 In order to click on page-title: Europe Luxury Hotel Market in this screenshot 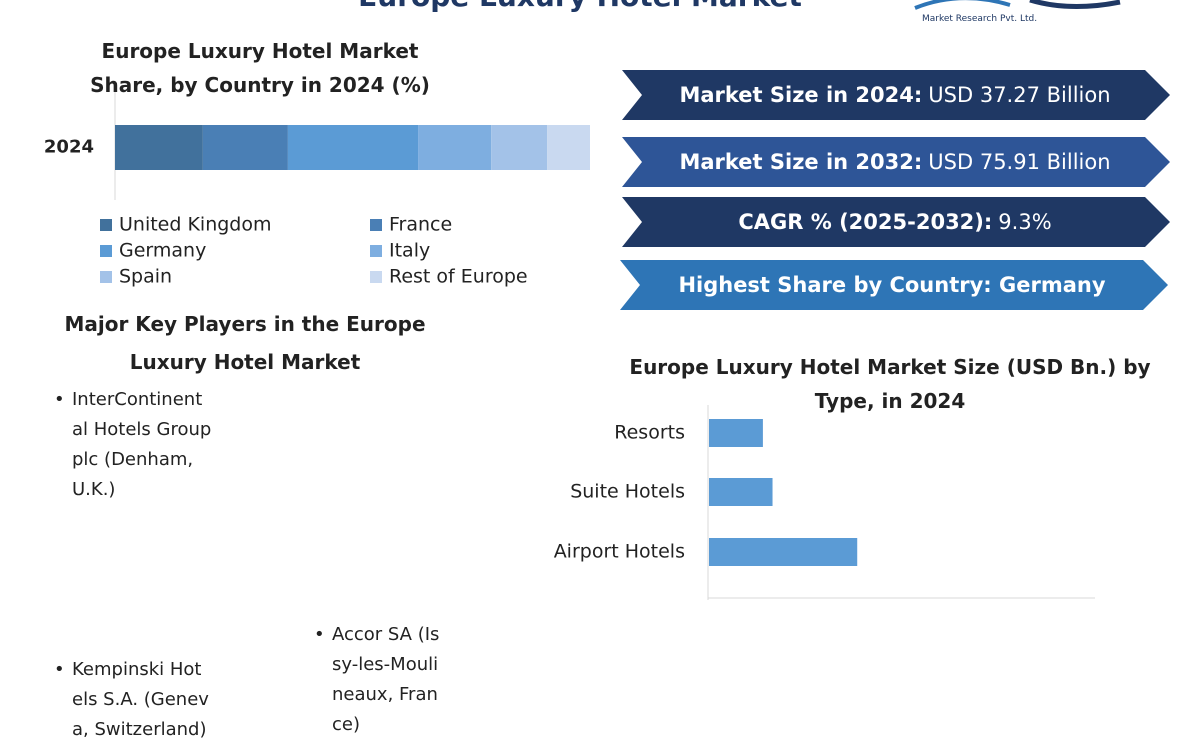, I will do `click(580, 6)`.